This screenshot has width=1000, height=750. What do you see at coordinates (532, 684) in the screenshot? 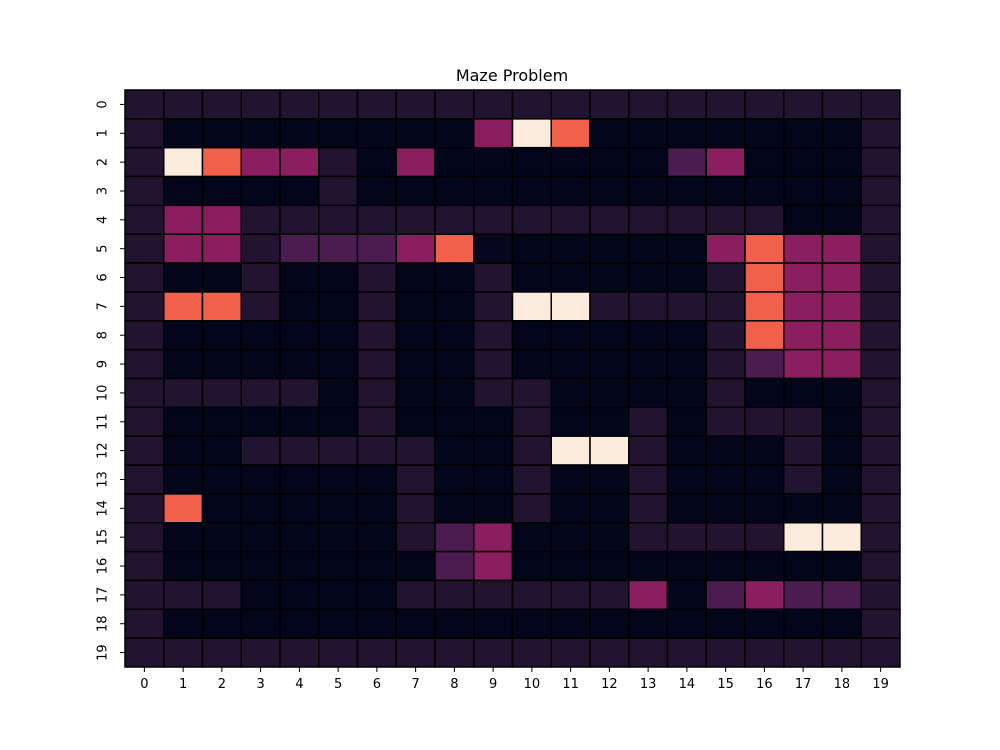
I see `x-tick-label-10: 10` at bounding box center [532, 684].